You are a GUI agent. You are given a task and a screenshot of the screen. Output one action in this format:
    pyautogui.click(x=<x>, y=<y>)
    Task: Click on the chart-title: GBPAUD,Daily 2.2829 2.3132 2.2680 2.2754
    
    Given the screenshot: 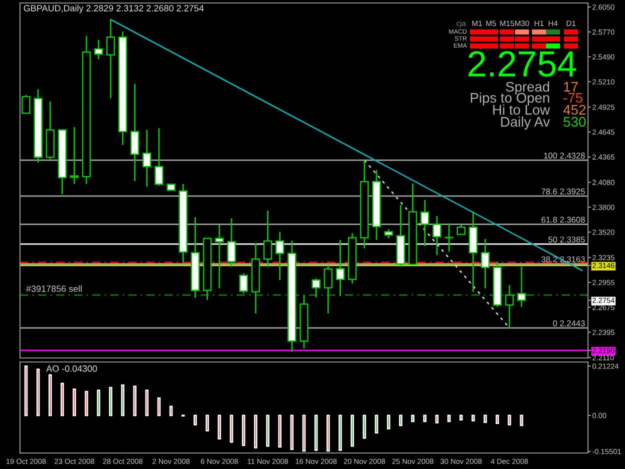 What is the action you would take?
    pyautogui.click(x=114, y=9)
    